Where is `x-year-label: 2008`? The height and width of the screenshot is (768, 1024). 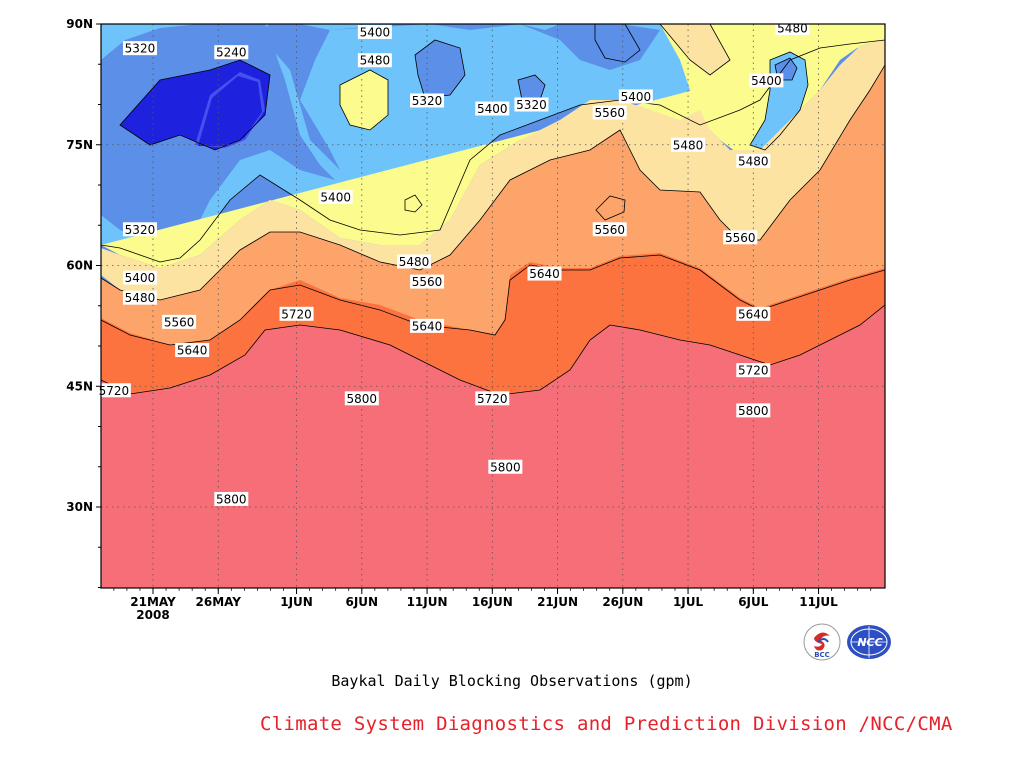
x-year-label: 2008 is located at coordinates (152, 615).